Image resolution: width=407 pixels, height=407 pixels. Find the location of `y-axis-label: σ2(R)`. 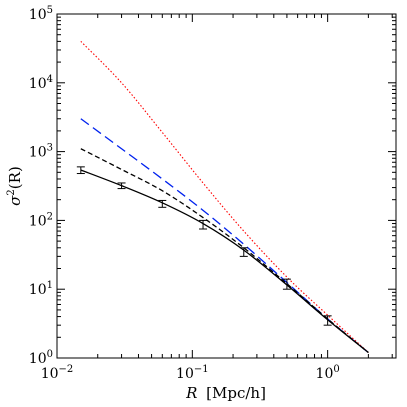

y-axis-label: σ2(R) is located at coordinates (15, 186).